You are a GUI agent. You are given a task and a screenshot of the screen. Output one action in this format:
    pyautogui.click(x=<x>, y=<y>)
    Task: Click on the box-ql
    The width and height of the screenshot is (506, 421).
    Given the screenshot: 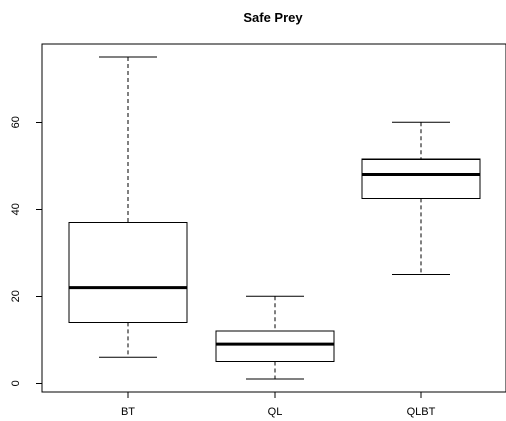 What is the action you would take?
    pyautogui.click(x=275, y=337)
    